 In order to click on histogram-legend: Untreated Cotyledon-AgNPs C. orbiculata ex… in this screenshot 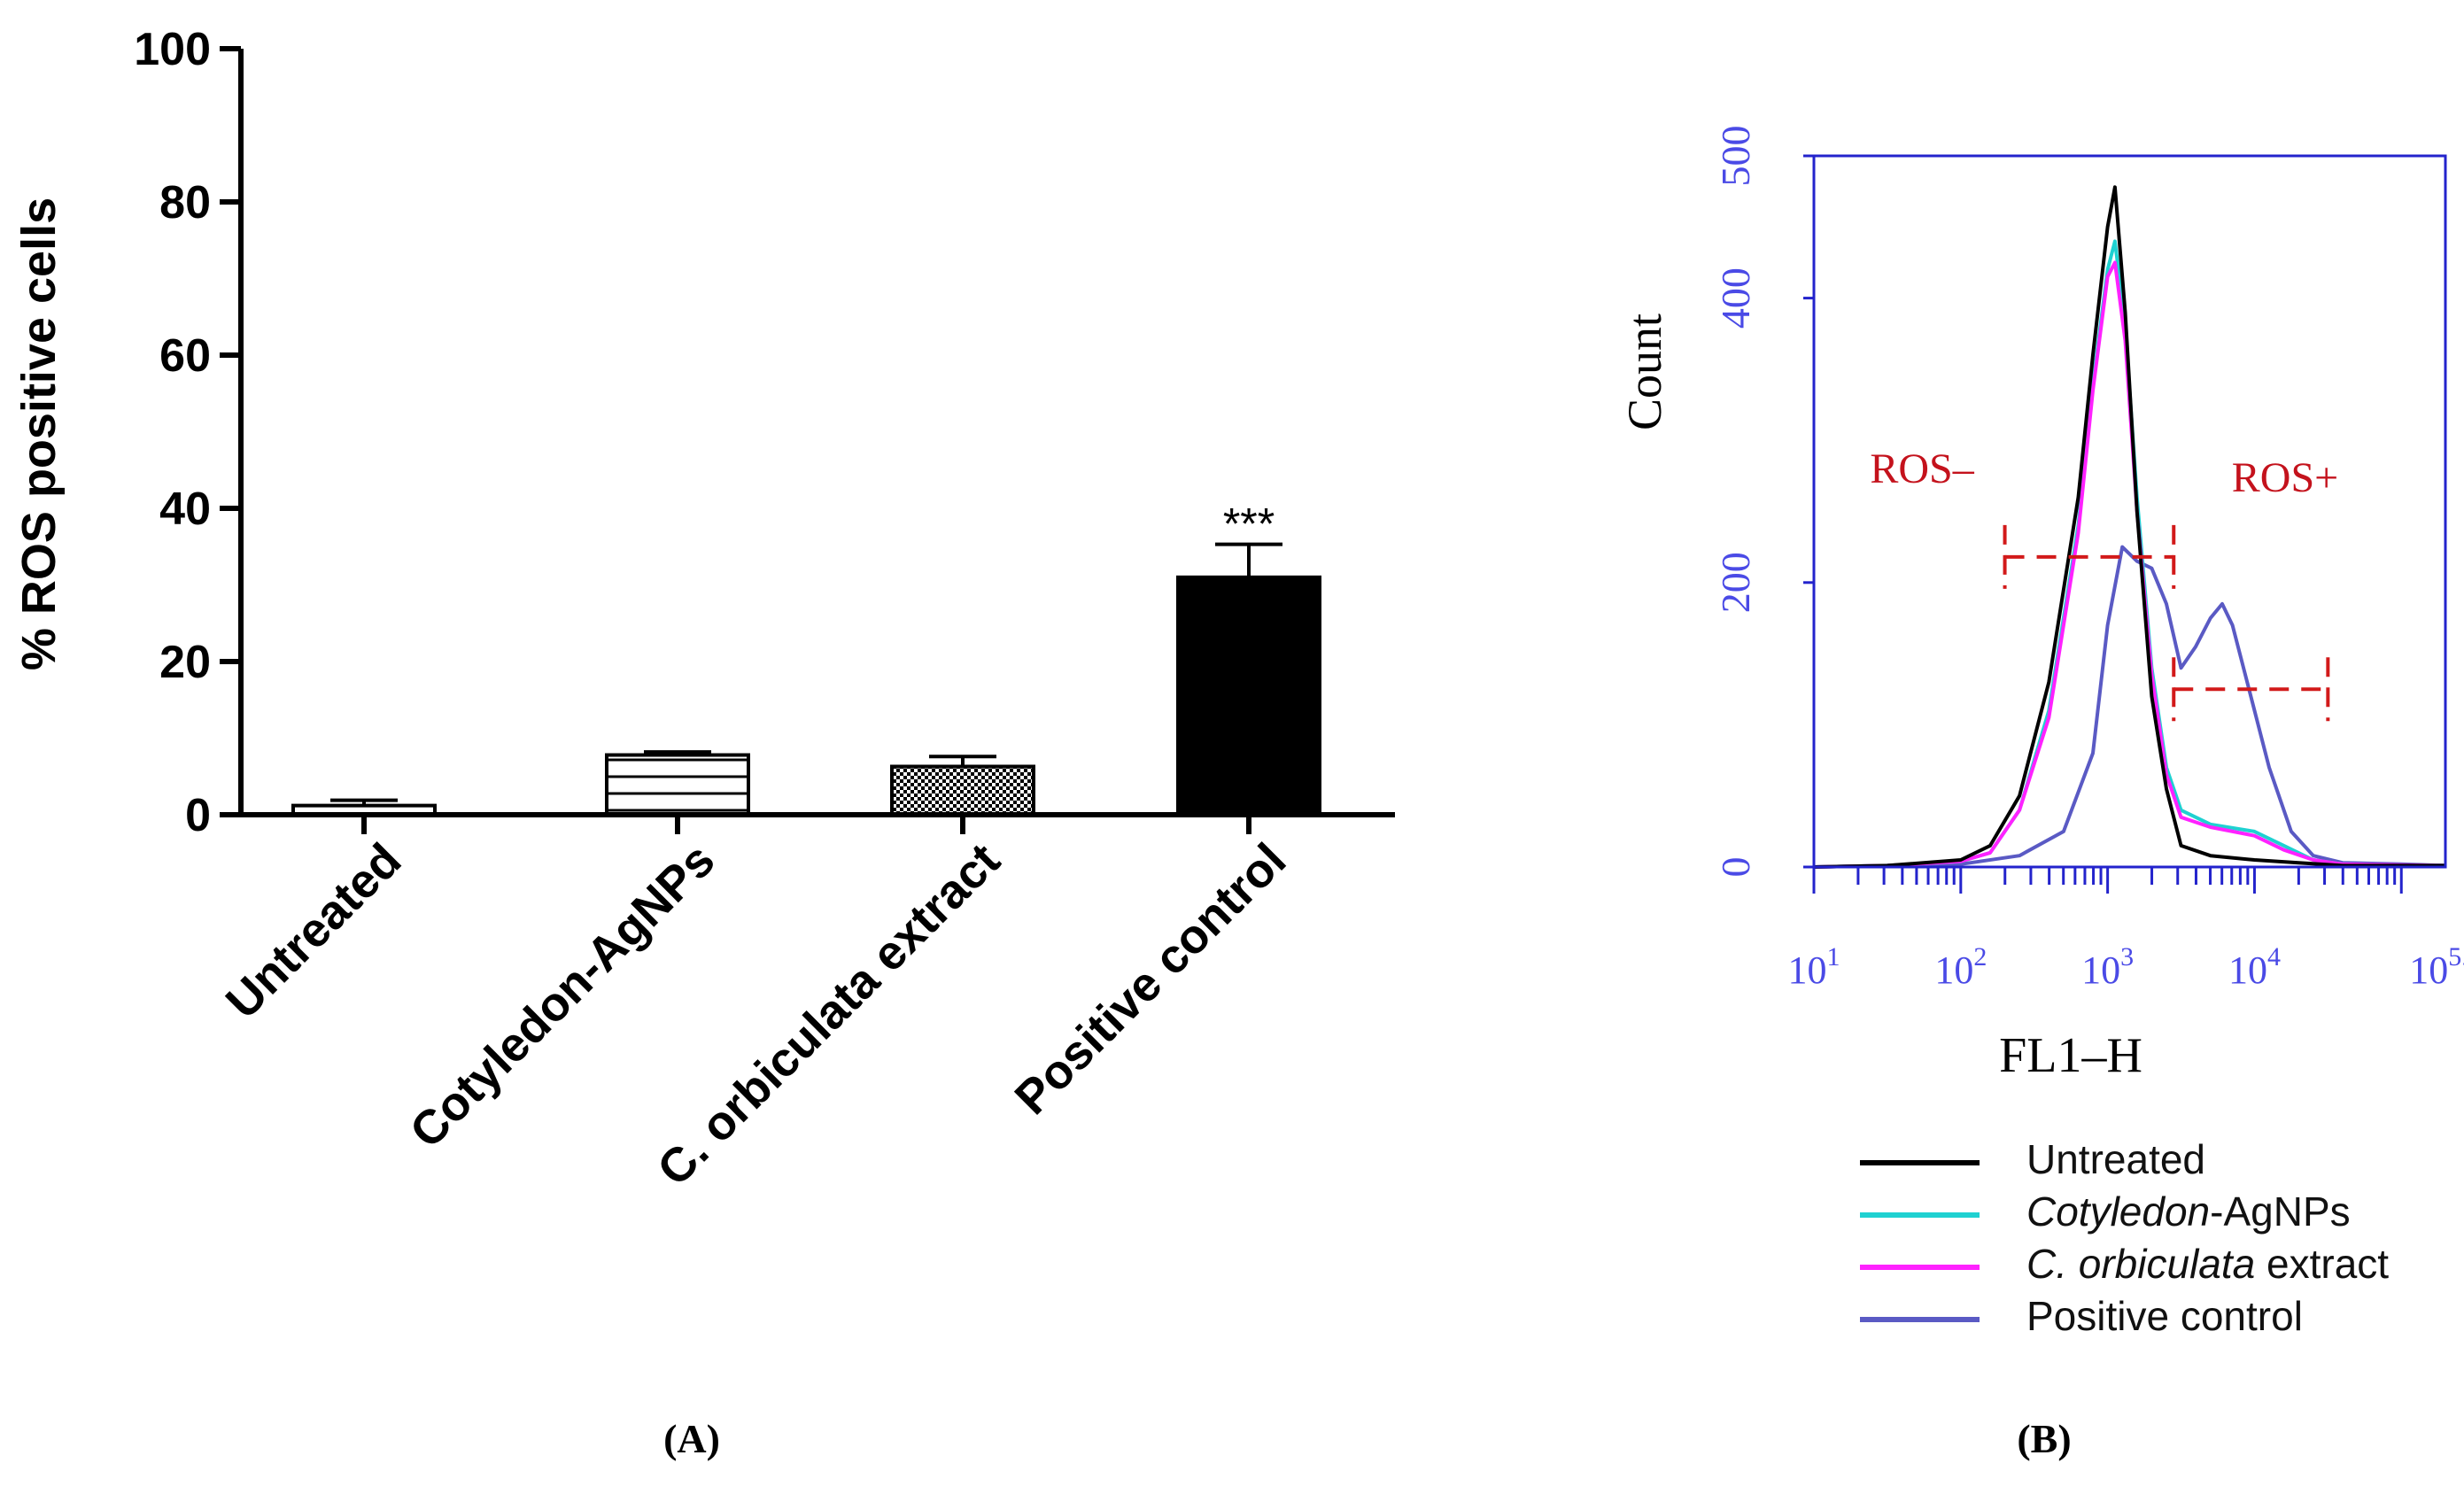, I will do `click(2124, 1237)`.